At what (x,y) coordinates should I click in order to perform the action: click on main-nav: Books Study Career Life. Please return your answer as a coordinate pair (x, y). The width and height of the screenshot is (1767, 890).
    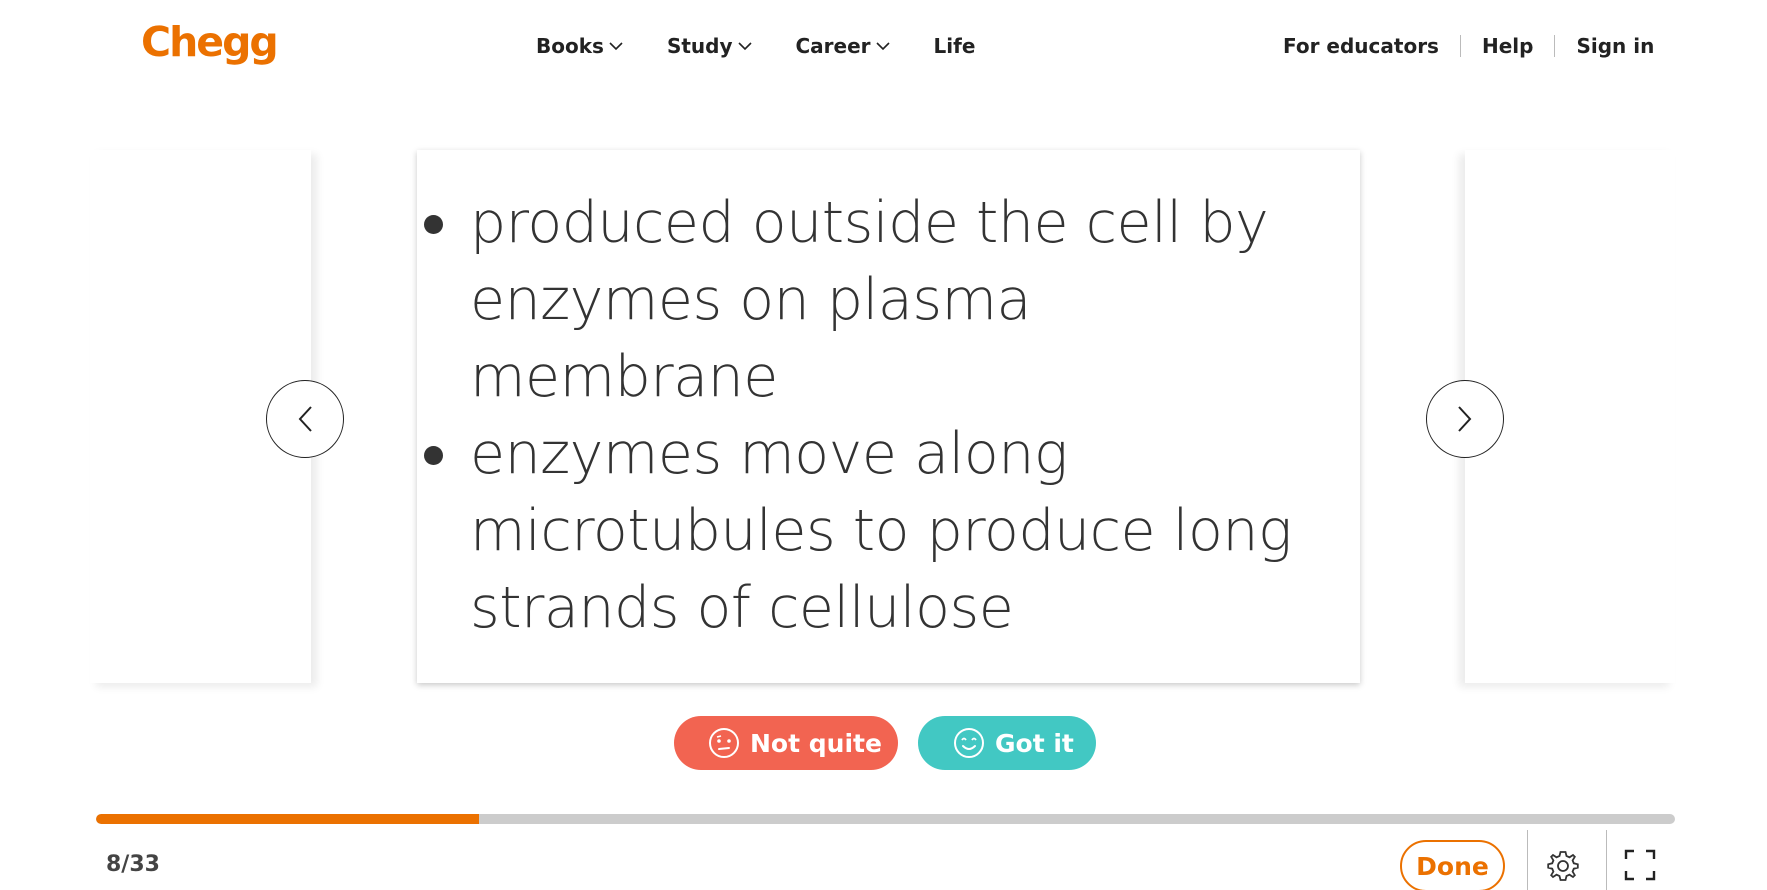
    Looking at the image, I should click on (777, 46).